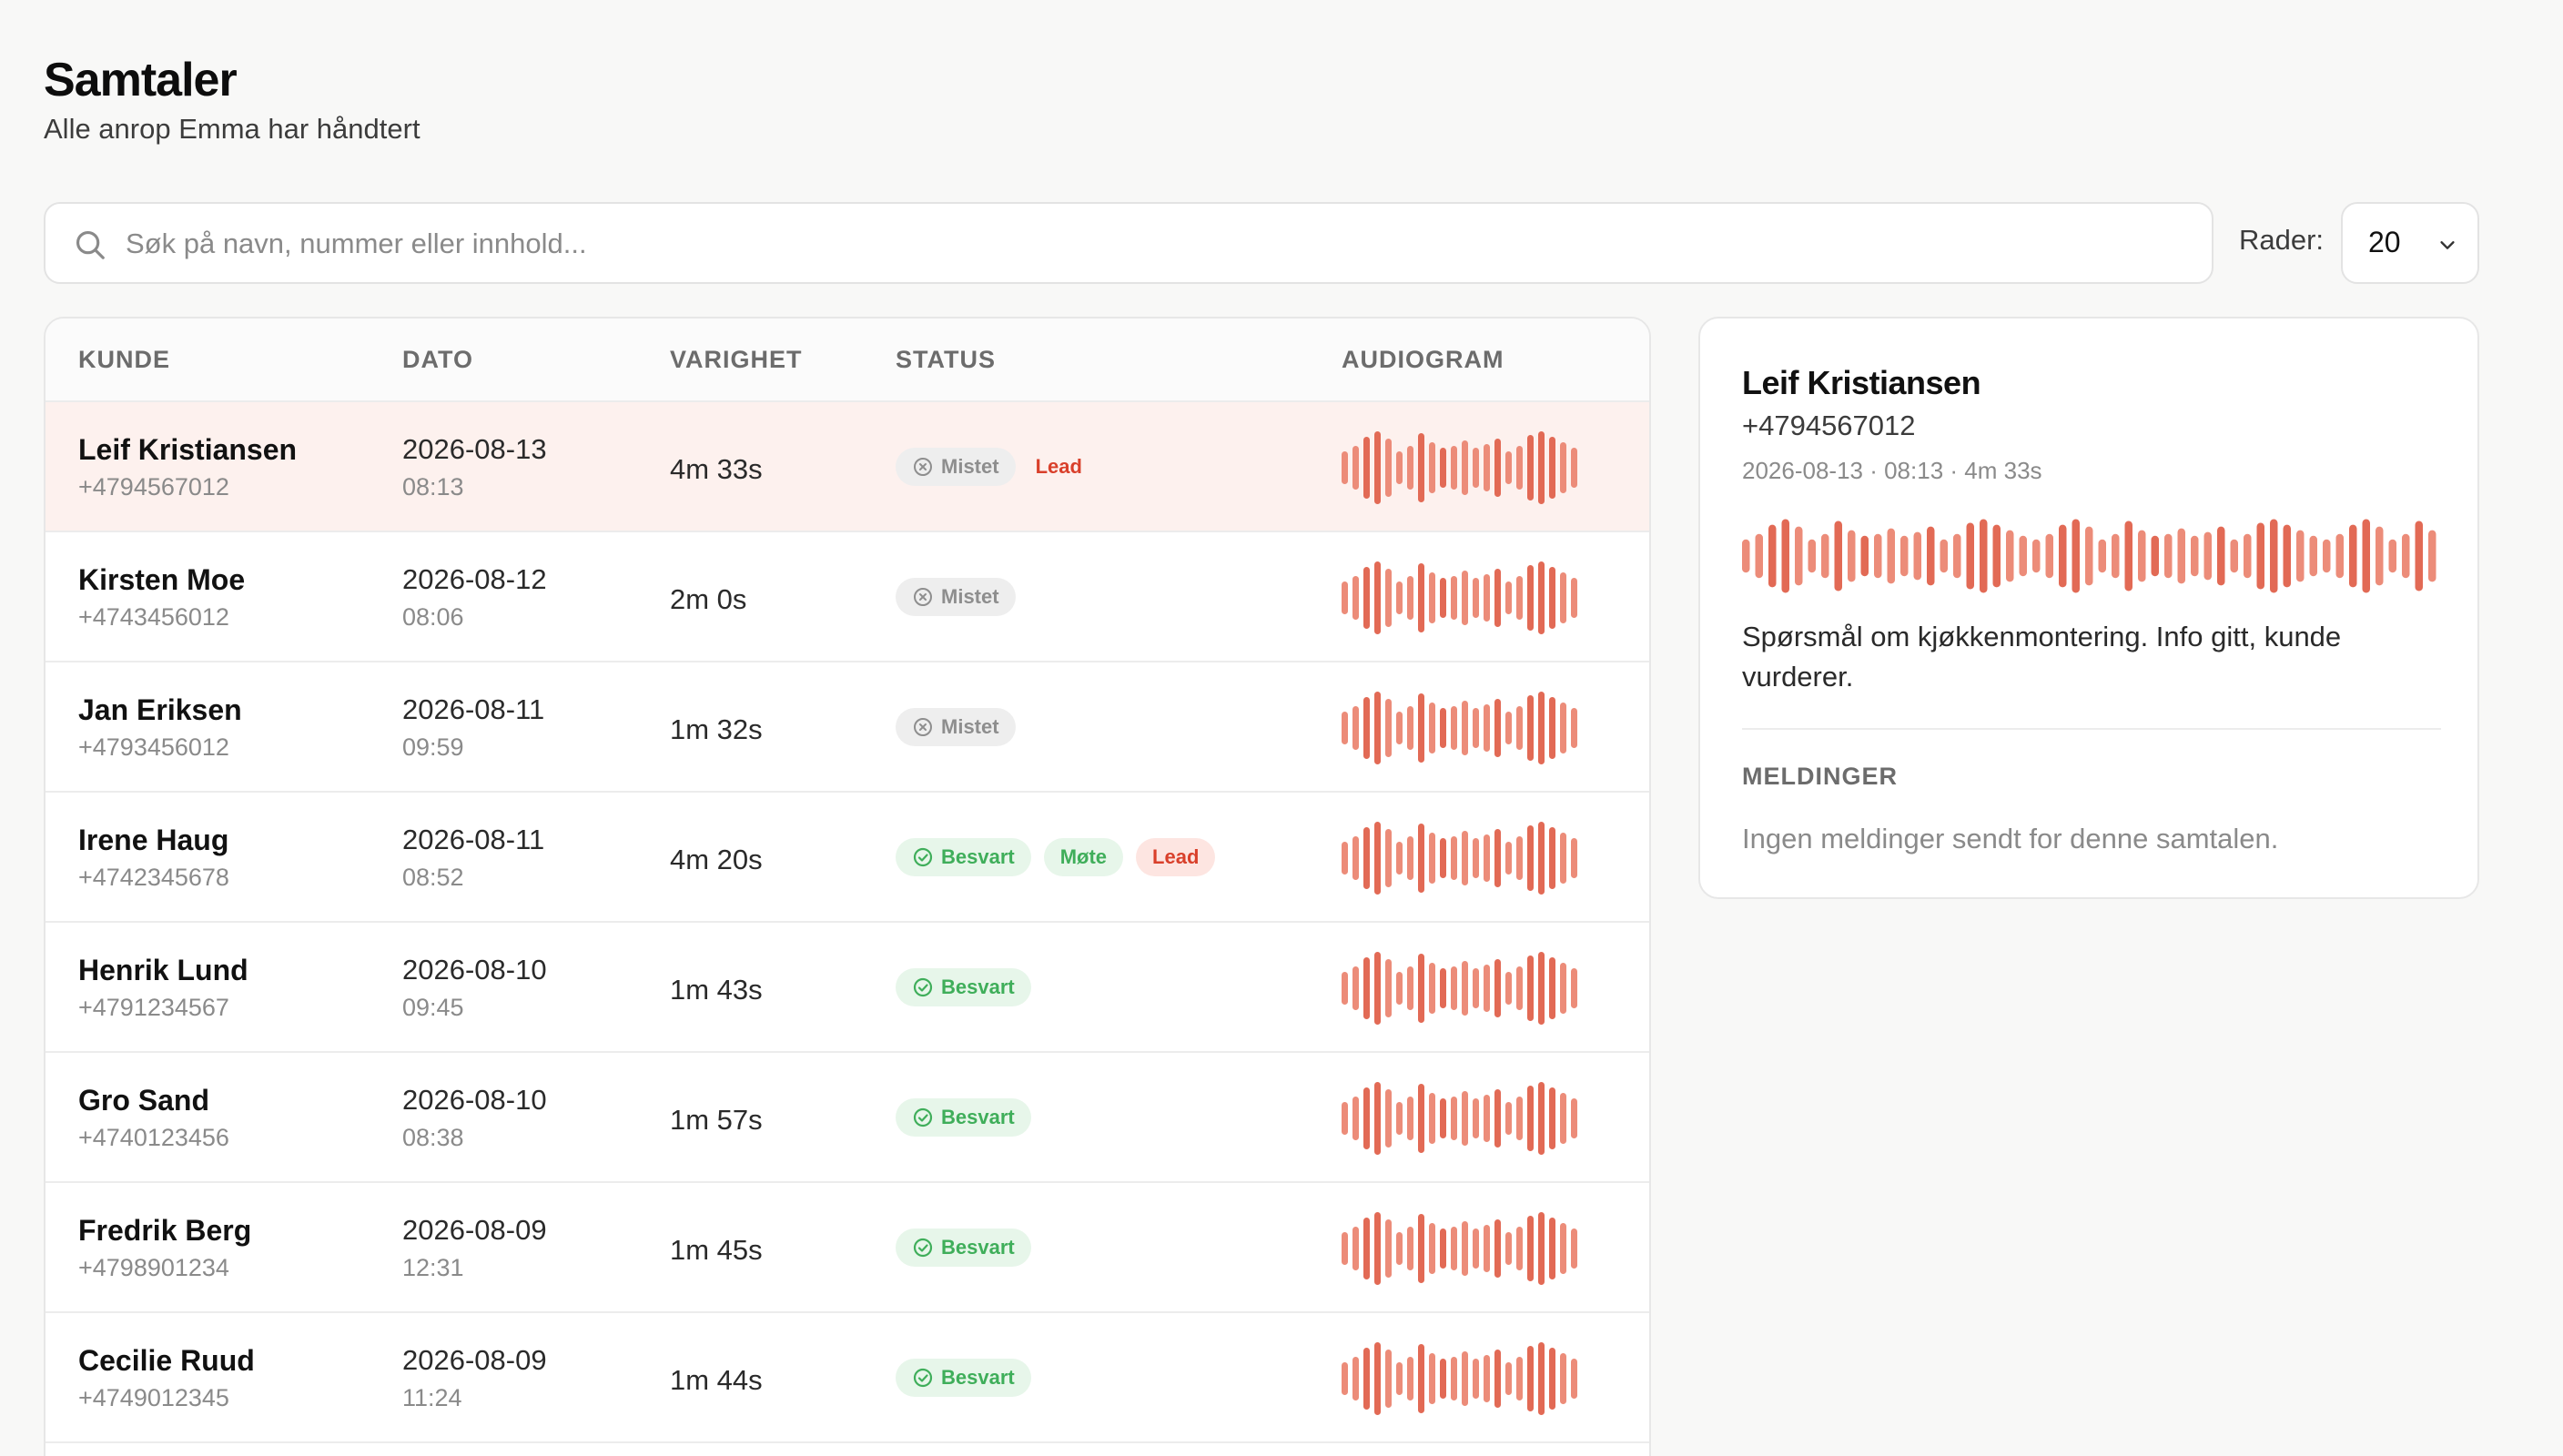 The image size is (2563, 1456). I want to click on search-box, so click(1129, 243).